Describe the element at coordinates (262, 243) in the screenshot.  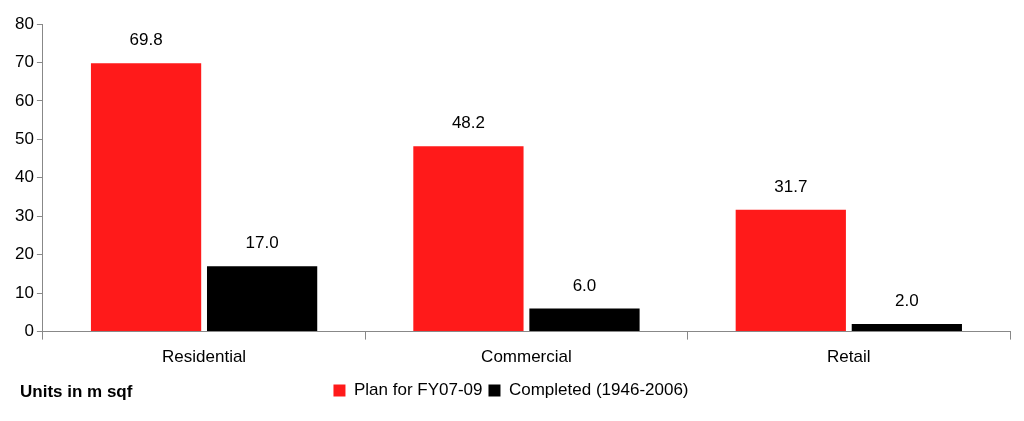
I see `data-label: 17.0` at that location.